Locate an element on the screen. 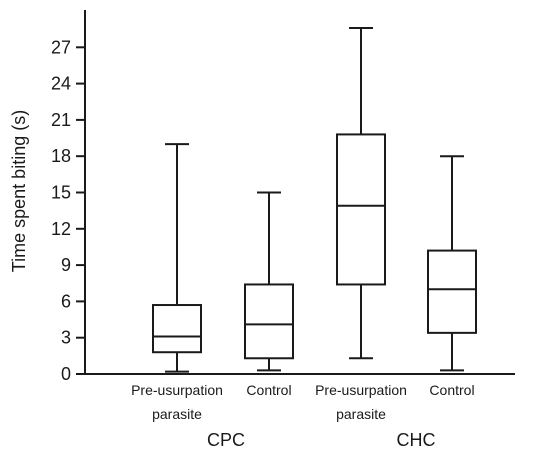 The image size is (543, 458). y-tick-label: 18 is located at coordinates (61, 156).